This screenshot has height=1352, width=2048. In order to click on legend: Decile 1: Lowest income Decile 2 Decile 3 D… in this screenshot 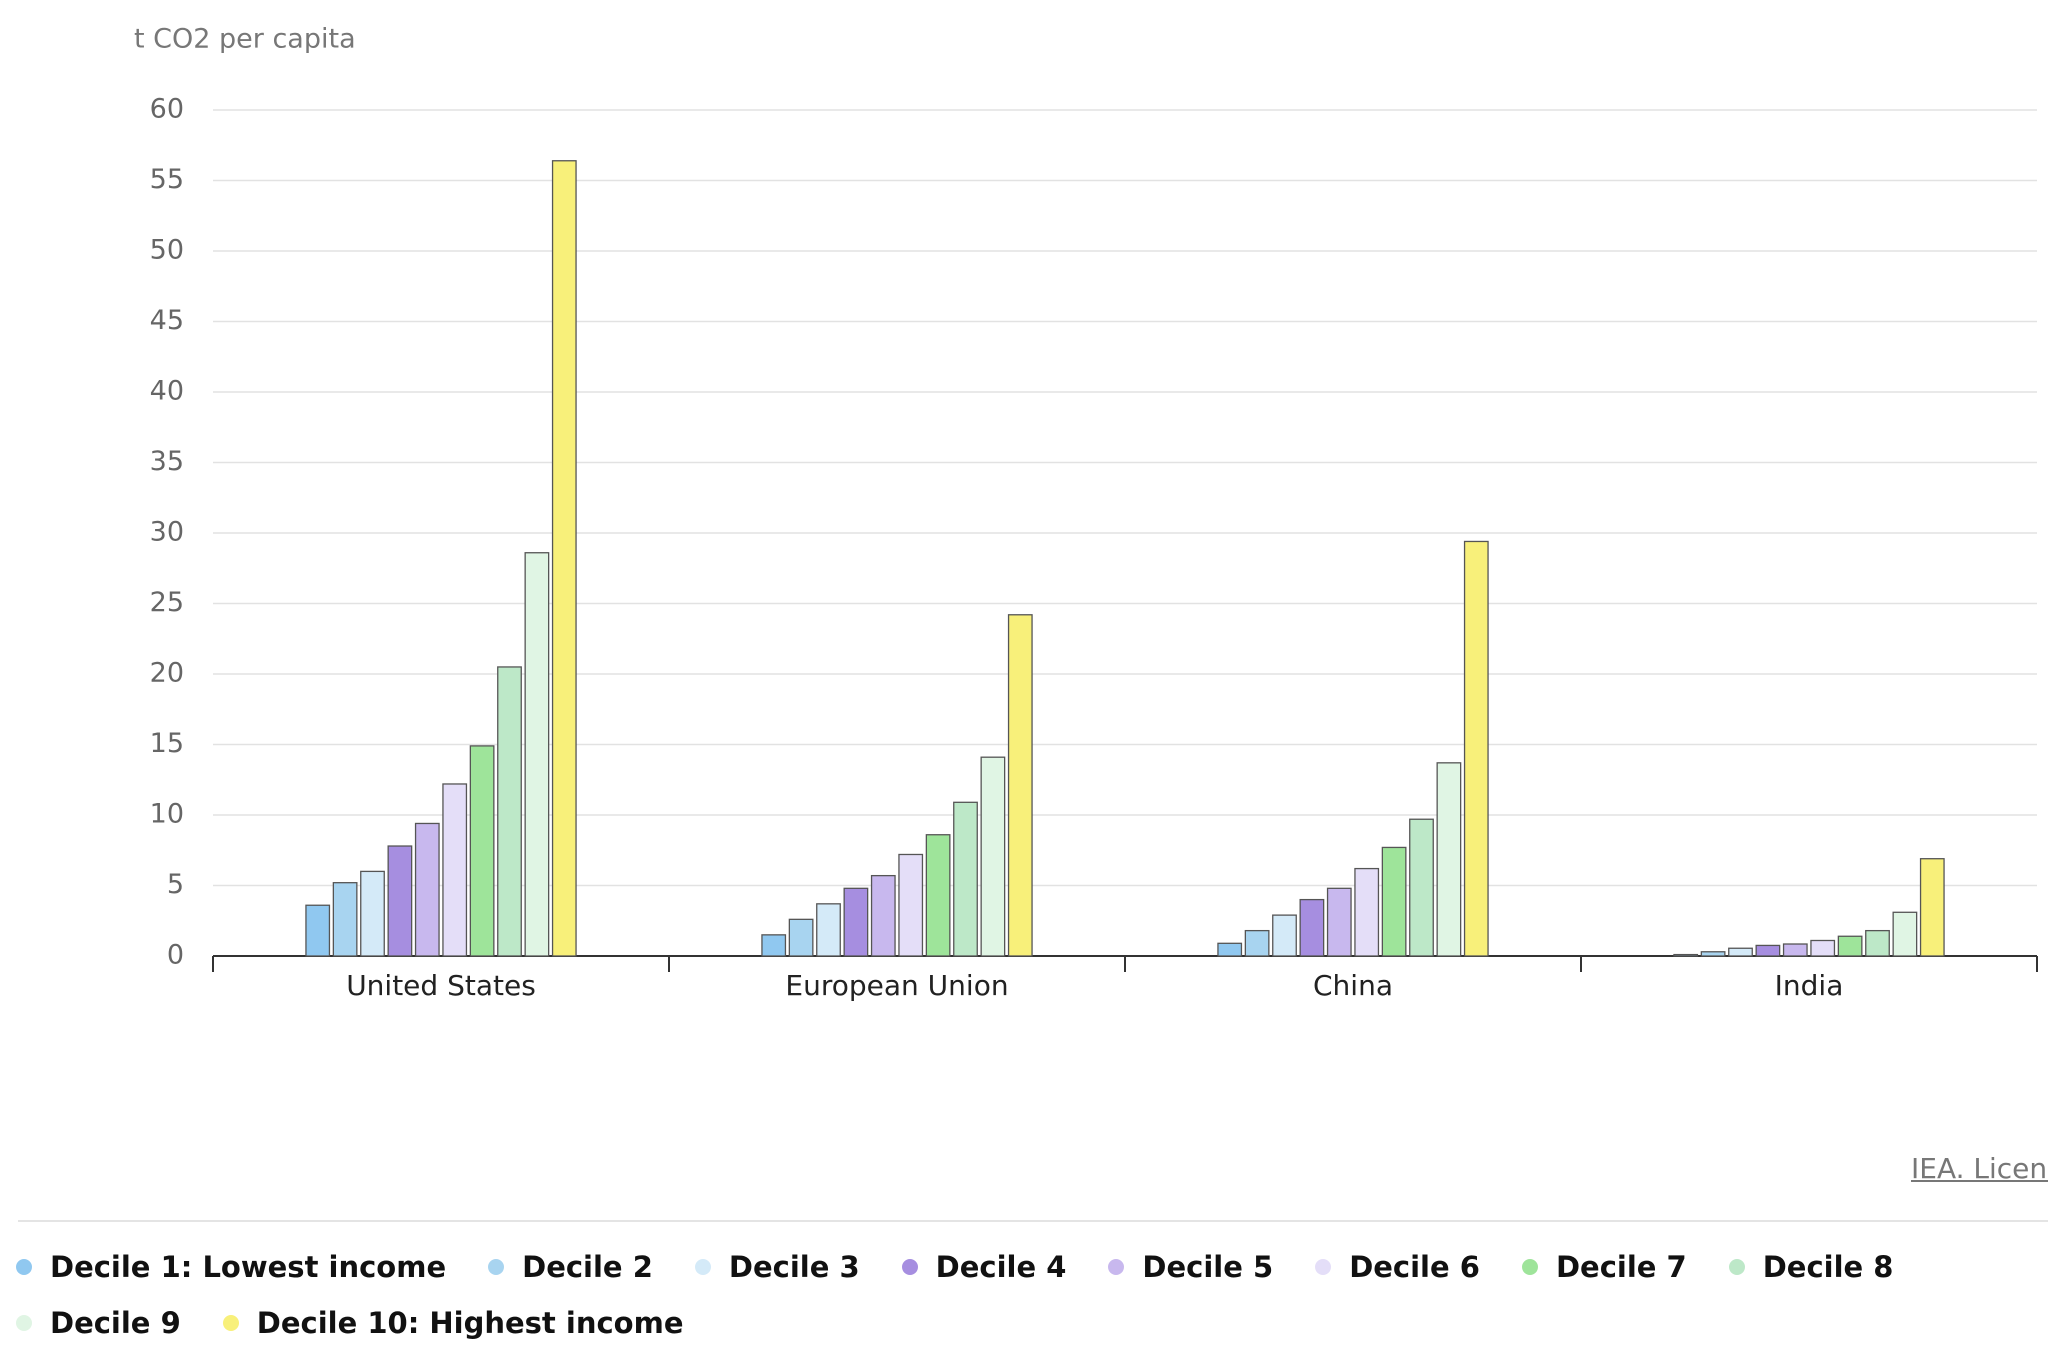, I will do `click(966, 1295)`.